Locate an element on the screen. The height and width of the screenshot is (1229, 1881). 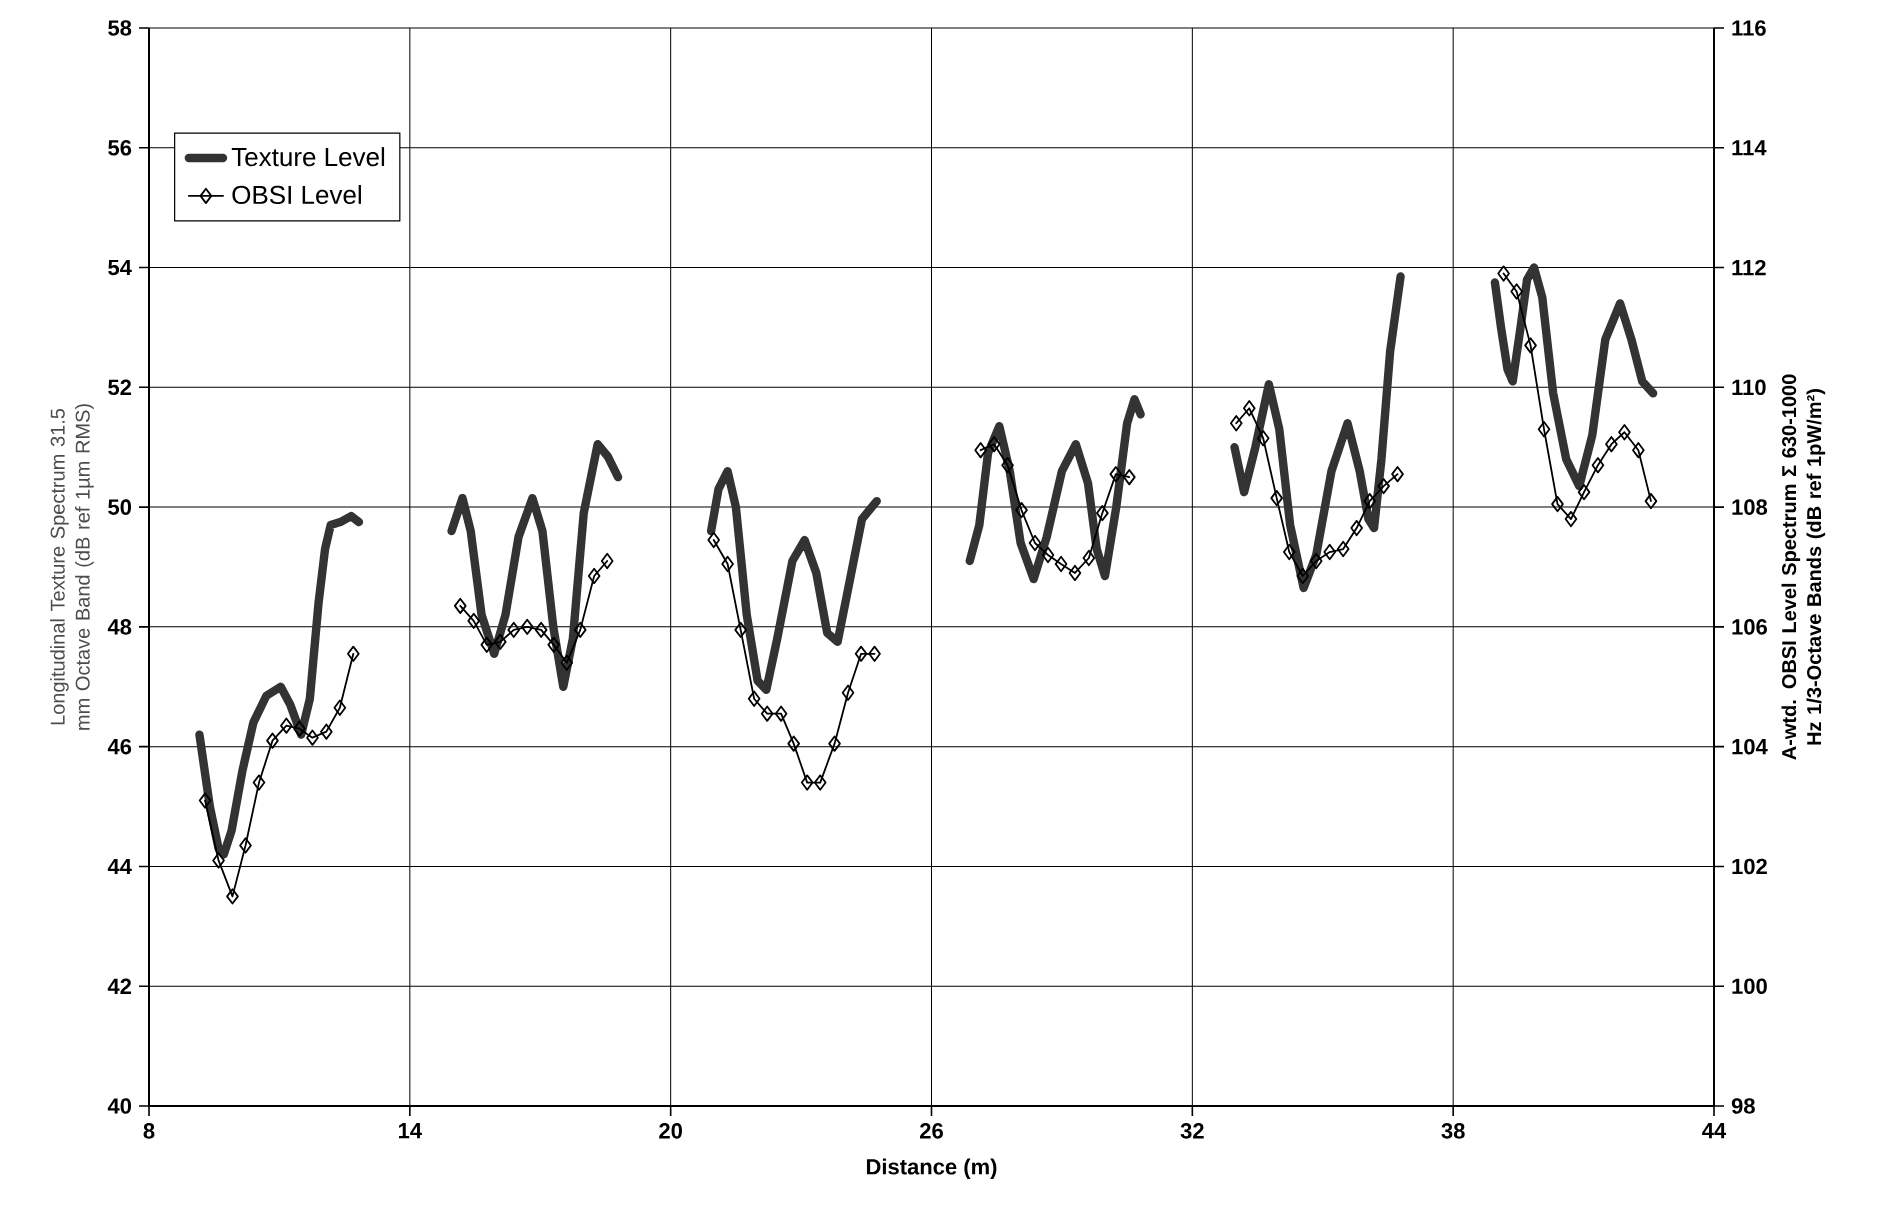
legend-label: Texture Level is located at coordinates (308, 157).